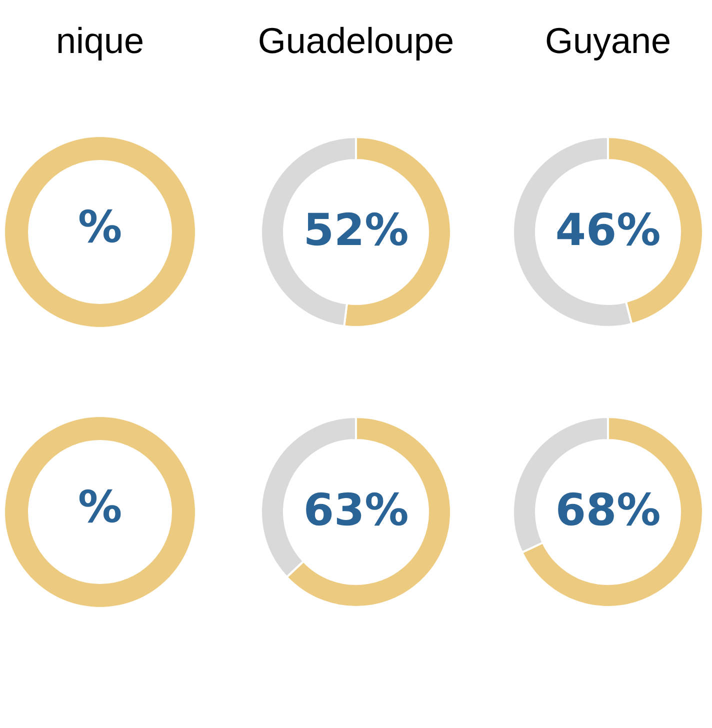 Image resolution: width=712 pixels, height=728 pixels. I want to click on text: nique, so click(100, 41).